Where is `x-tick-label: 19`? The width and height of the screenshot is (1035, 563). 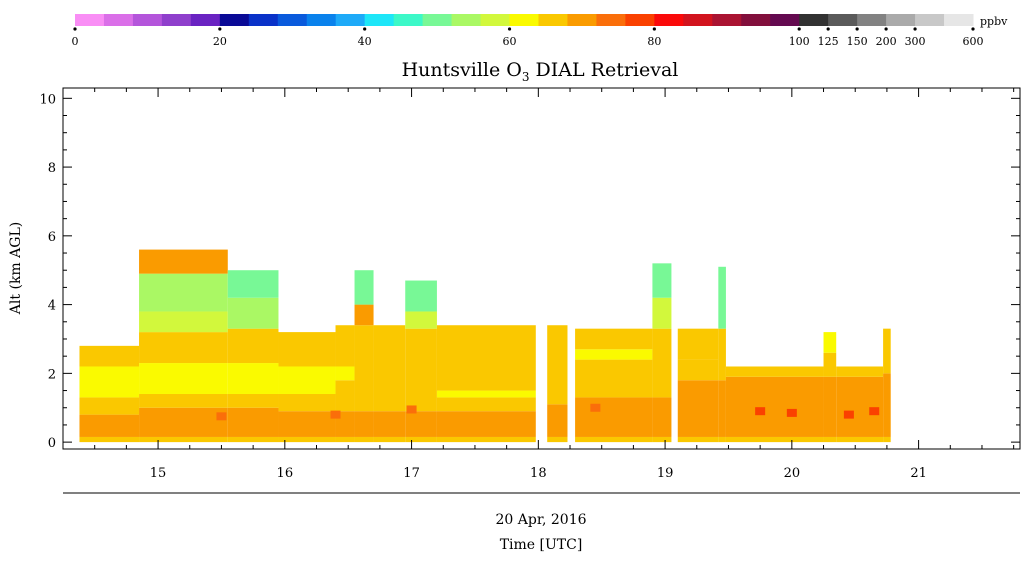 x-tick-label: 19 is located at coordinates (665, 473).